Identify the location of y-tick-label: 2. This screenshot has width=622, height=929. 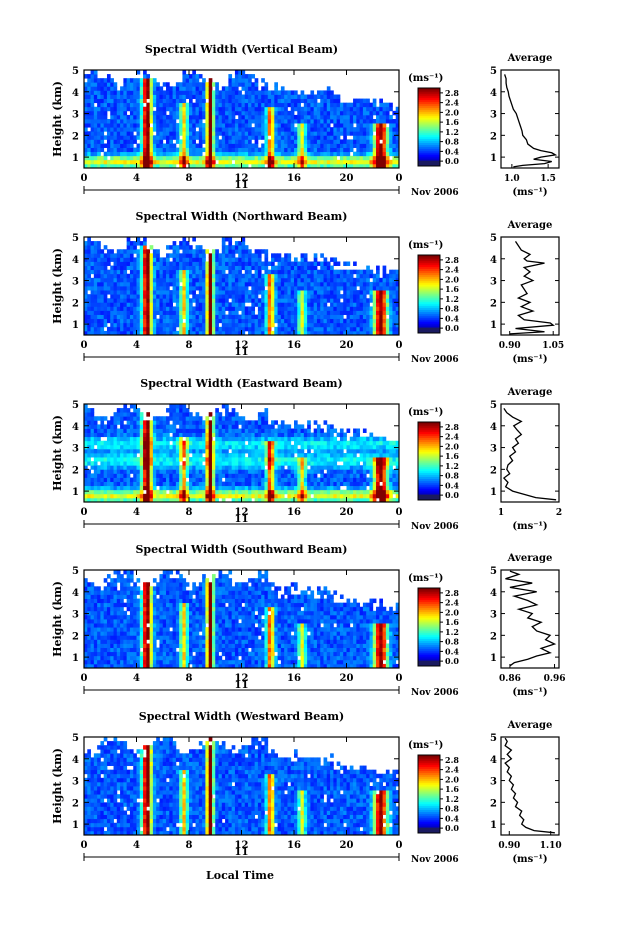
(75, 303).